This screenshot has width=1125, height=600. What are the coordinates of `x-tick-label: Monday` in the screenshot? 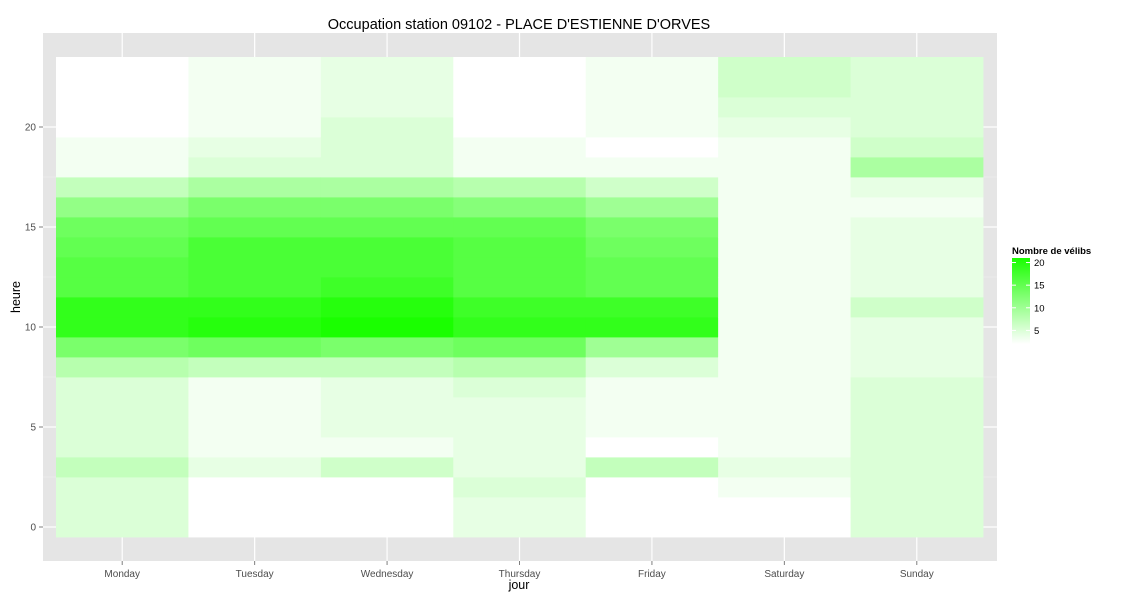 It's located at (122, 574).